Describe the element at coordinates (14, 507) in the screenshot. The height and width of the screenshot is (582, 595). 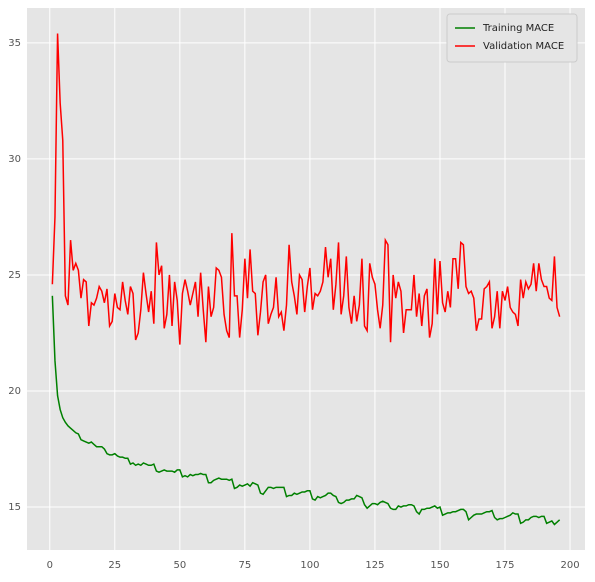
I see `y-tick-label: 15` at that location.